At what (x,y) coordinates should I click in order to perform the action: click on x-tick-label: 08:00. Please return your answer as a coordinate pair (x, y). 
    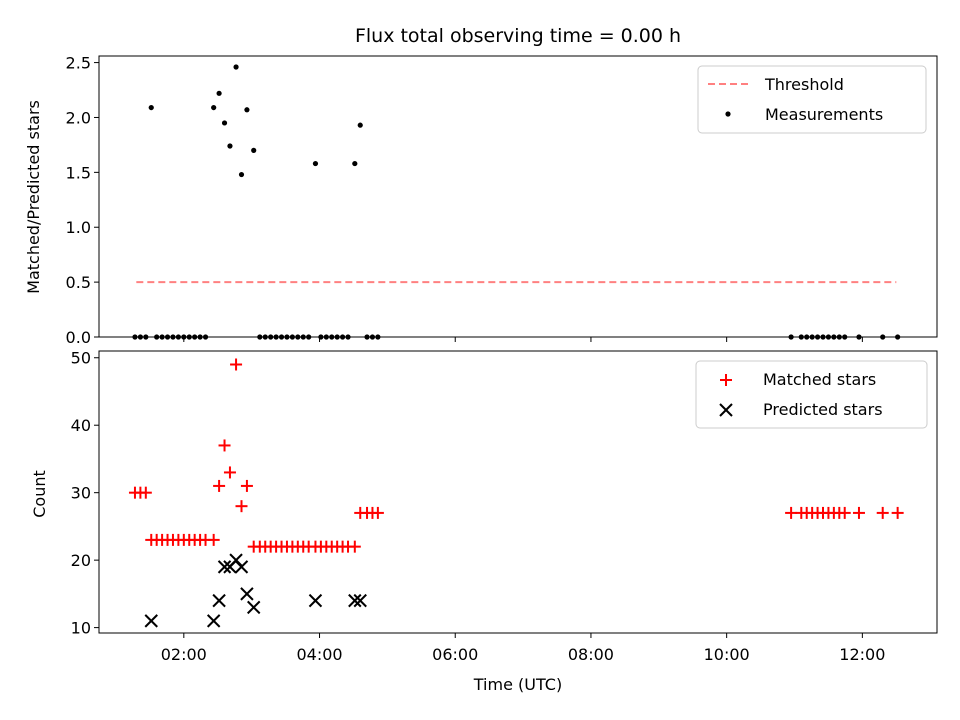
    Looking at the image, I should click on (591, 654).